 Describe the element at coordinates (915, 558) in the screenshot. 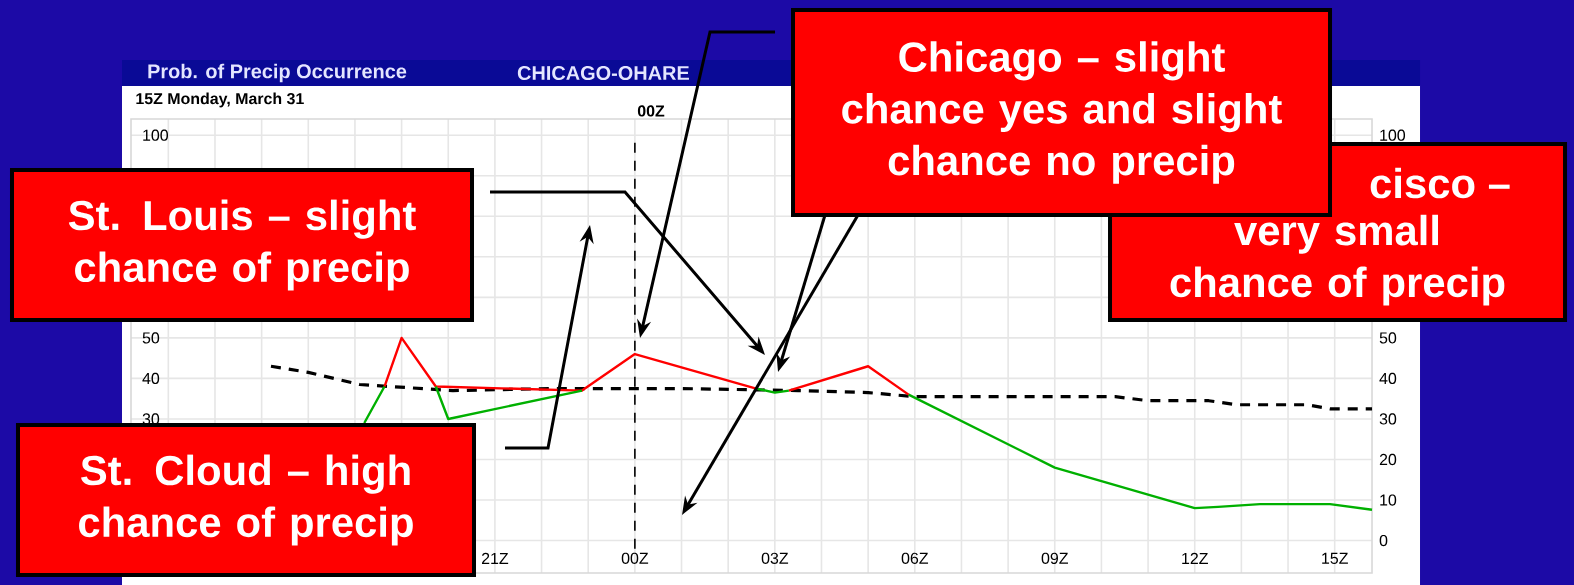

I see `x-tick-label: 06Z` at that location.